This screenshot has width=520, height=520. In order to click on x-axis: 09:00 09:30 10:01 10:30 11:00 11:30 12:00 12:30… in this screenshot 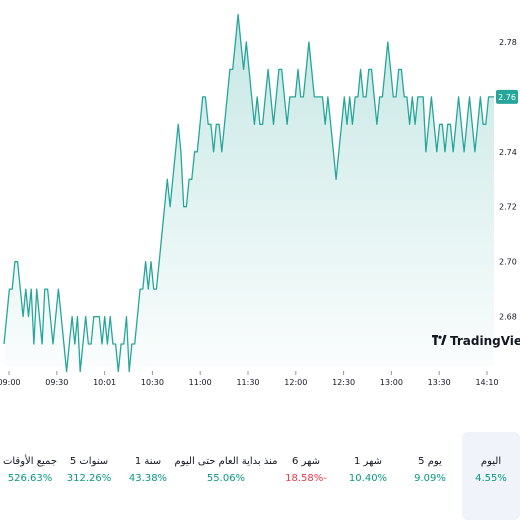, I will do `click(249, 379)`.